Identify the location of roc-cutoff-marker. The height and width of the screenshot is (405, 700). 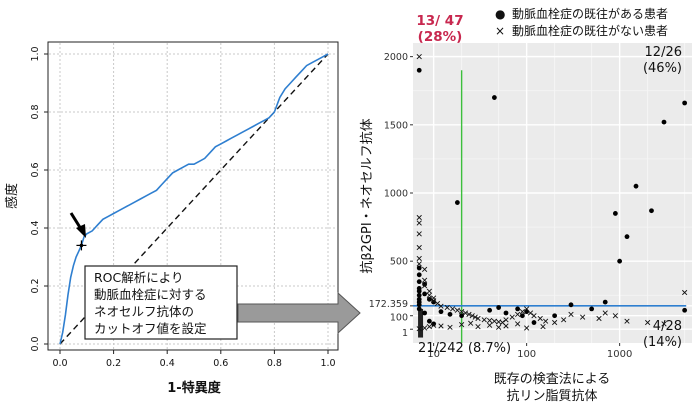
(81, 245).